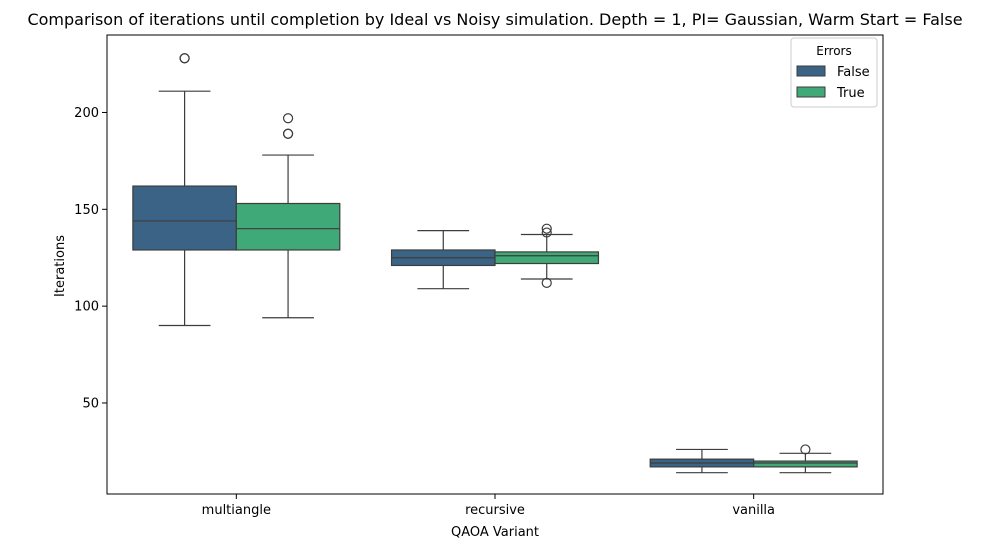  What do you see at coordinates (753, 510) in the screenshot?
I see `x-tick-label: vanilla` at bounding box center [753, 510].